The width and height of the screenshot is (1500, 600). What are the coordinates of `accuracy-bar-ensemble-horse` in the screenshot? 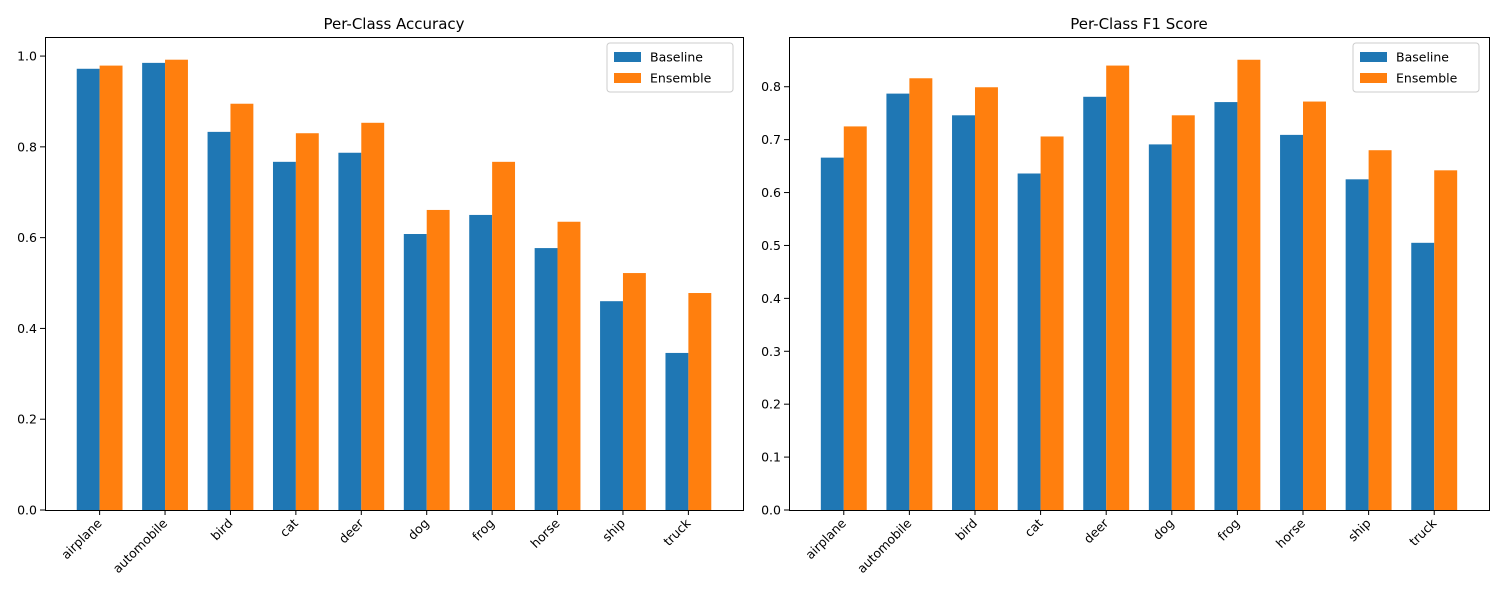 It's located at (569, 365).